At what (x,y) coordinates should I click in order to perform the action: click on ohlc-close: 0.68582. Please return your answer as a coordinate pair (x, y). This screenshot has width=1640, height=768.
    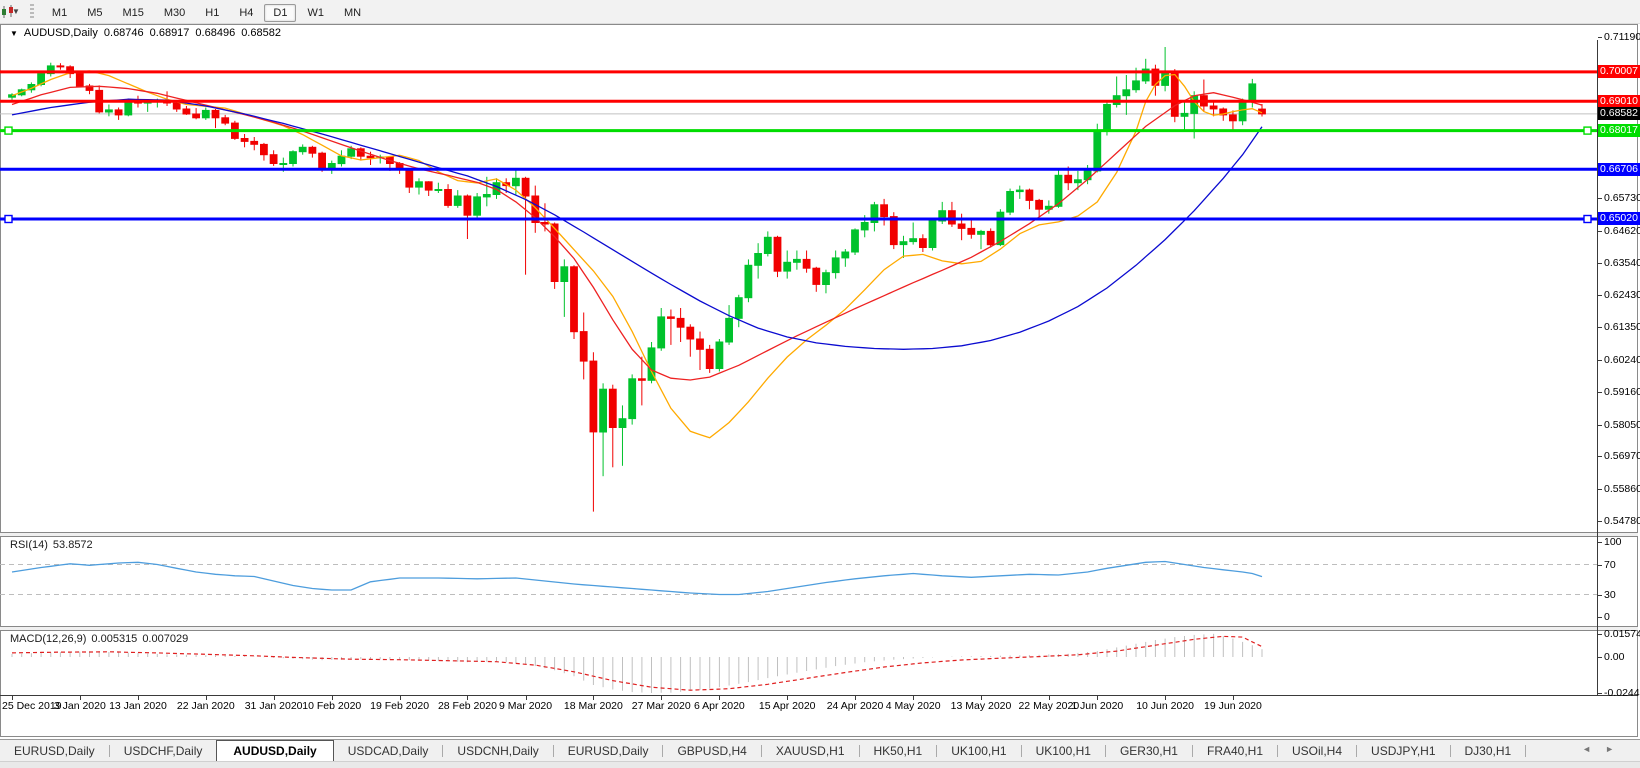
    Looking at the image, I should click on (261, 33).